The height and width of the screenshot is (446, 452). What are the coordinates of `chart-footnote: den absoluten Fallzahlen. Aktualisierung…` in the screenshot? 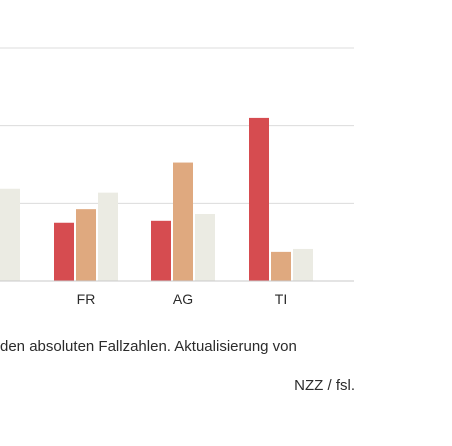 It's located at (148, 346).